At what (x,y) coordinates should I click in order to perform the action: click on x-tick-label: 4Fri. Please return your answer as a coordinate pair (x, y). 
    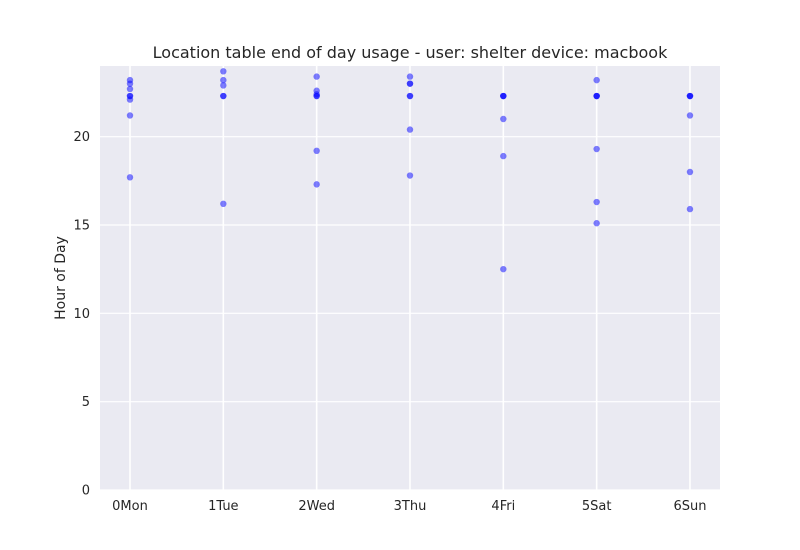
    Looking at the image, I should click on (503, 506).